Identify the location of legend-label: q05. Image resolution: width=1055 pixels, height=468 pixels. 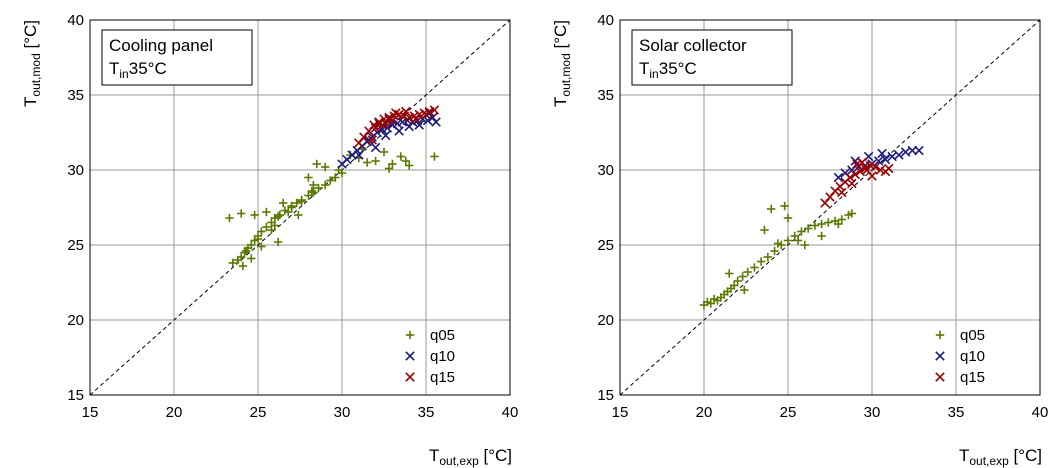
(442, 335).